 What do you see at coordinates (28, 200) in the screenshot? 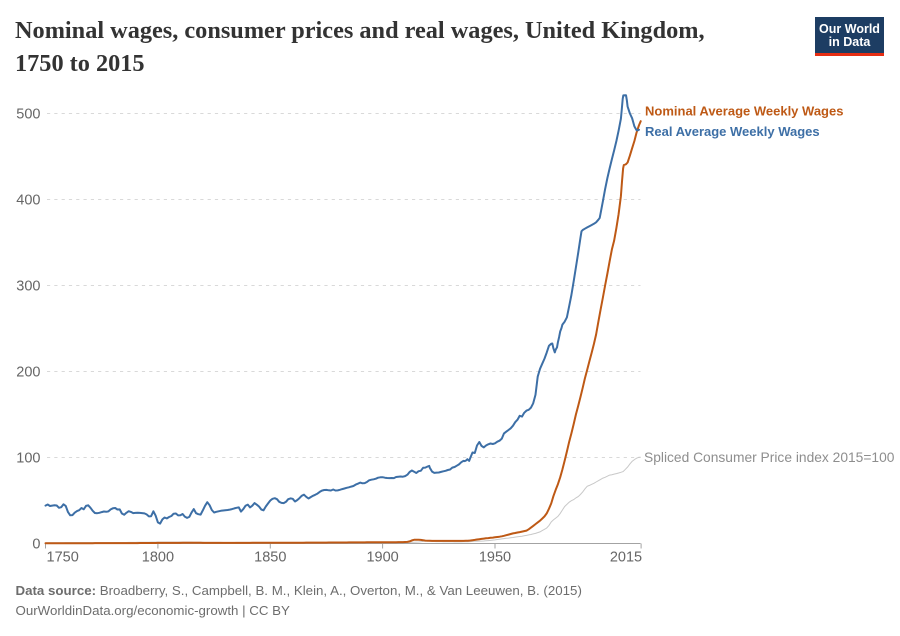
I see `svg-text: 400` at bounding box center [28, 200].